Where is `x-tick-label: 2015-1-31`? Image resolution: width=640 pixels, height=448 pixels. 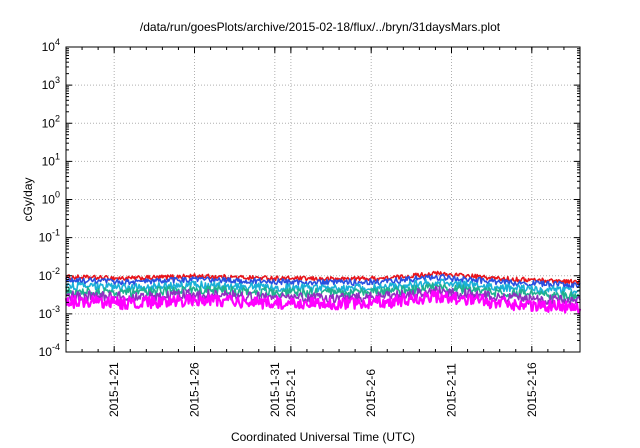 x-tick-label: 2015-1-31 is located at coordinates (275, 389).